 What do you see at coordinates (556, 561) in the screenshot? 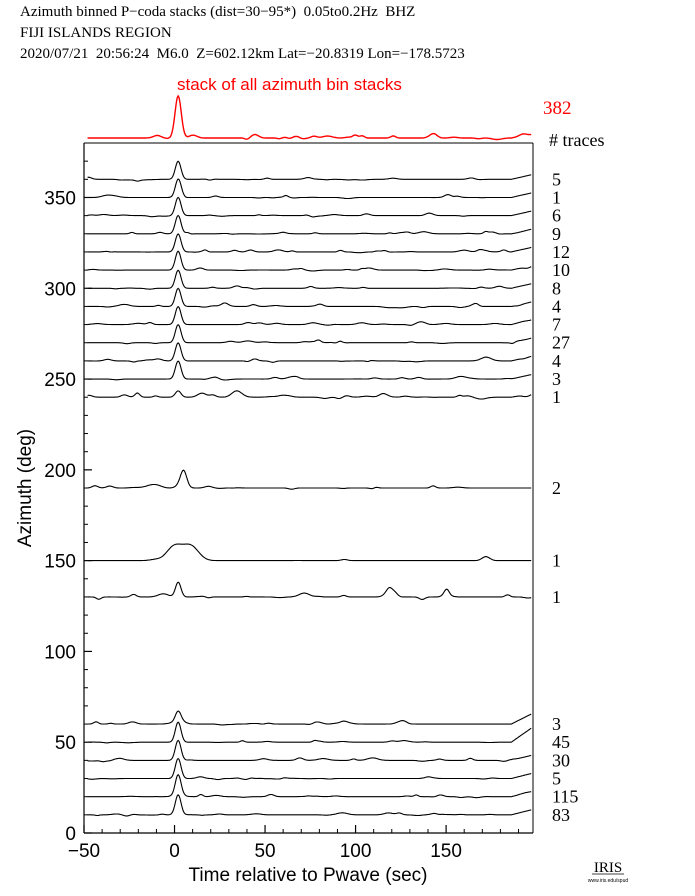
I see `trace-count-az-150: 1` at bounding box center [556, 561].